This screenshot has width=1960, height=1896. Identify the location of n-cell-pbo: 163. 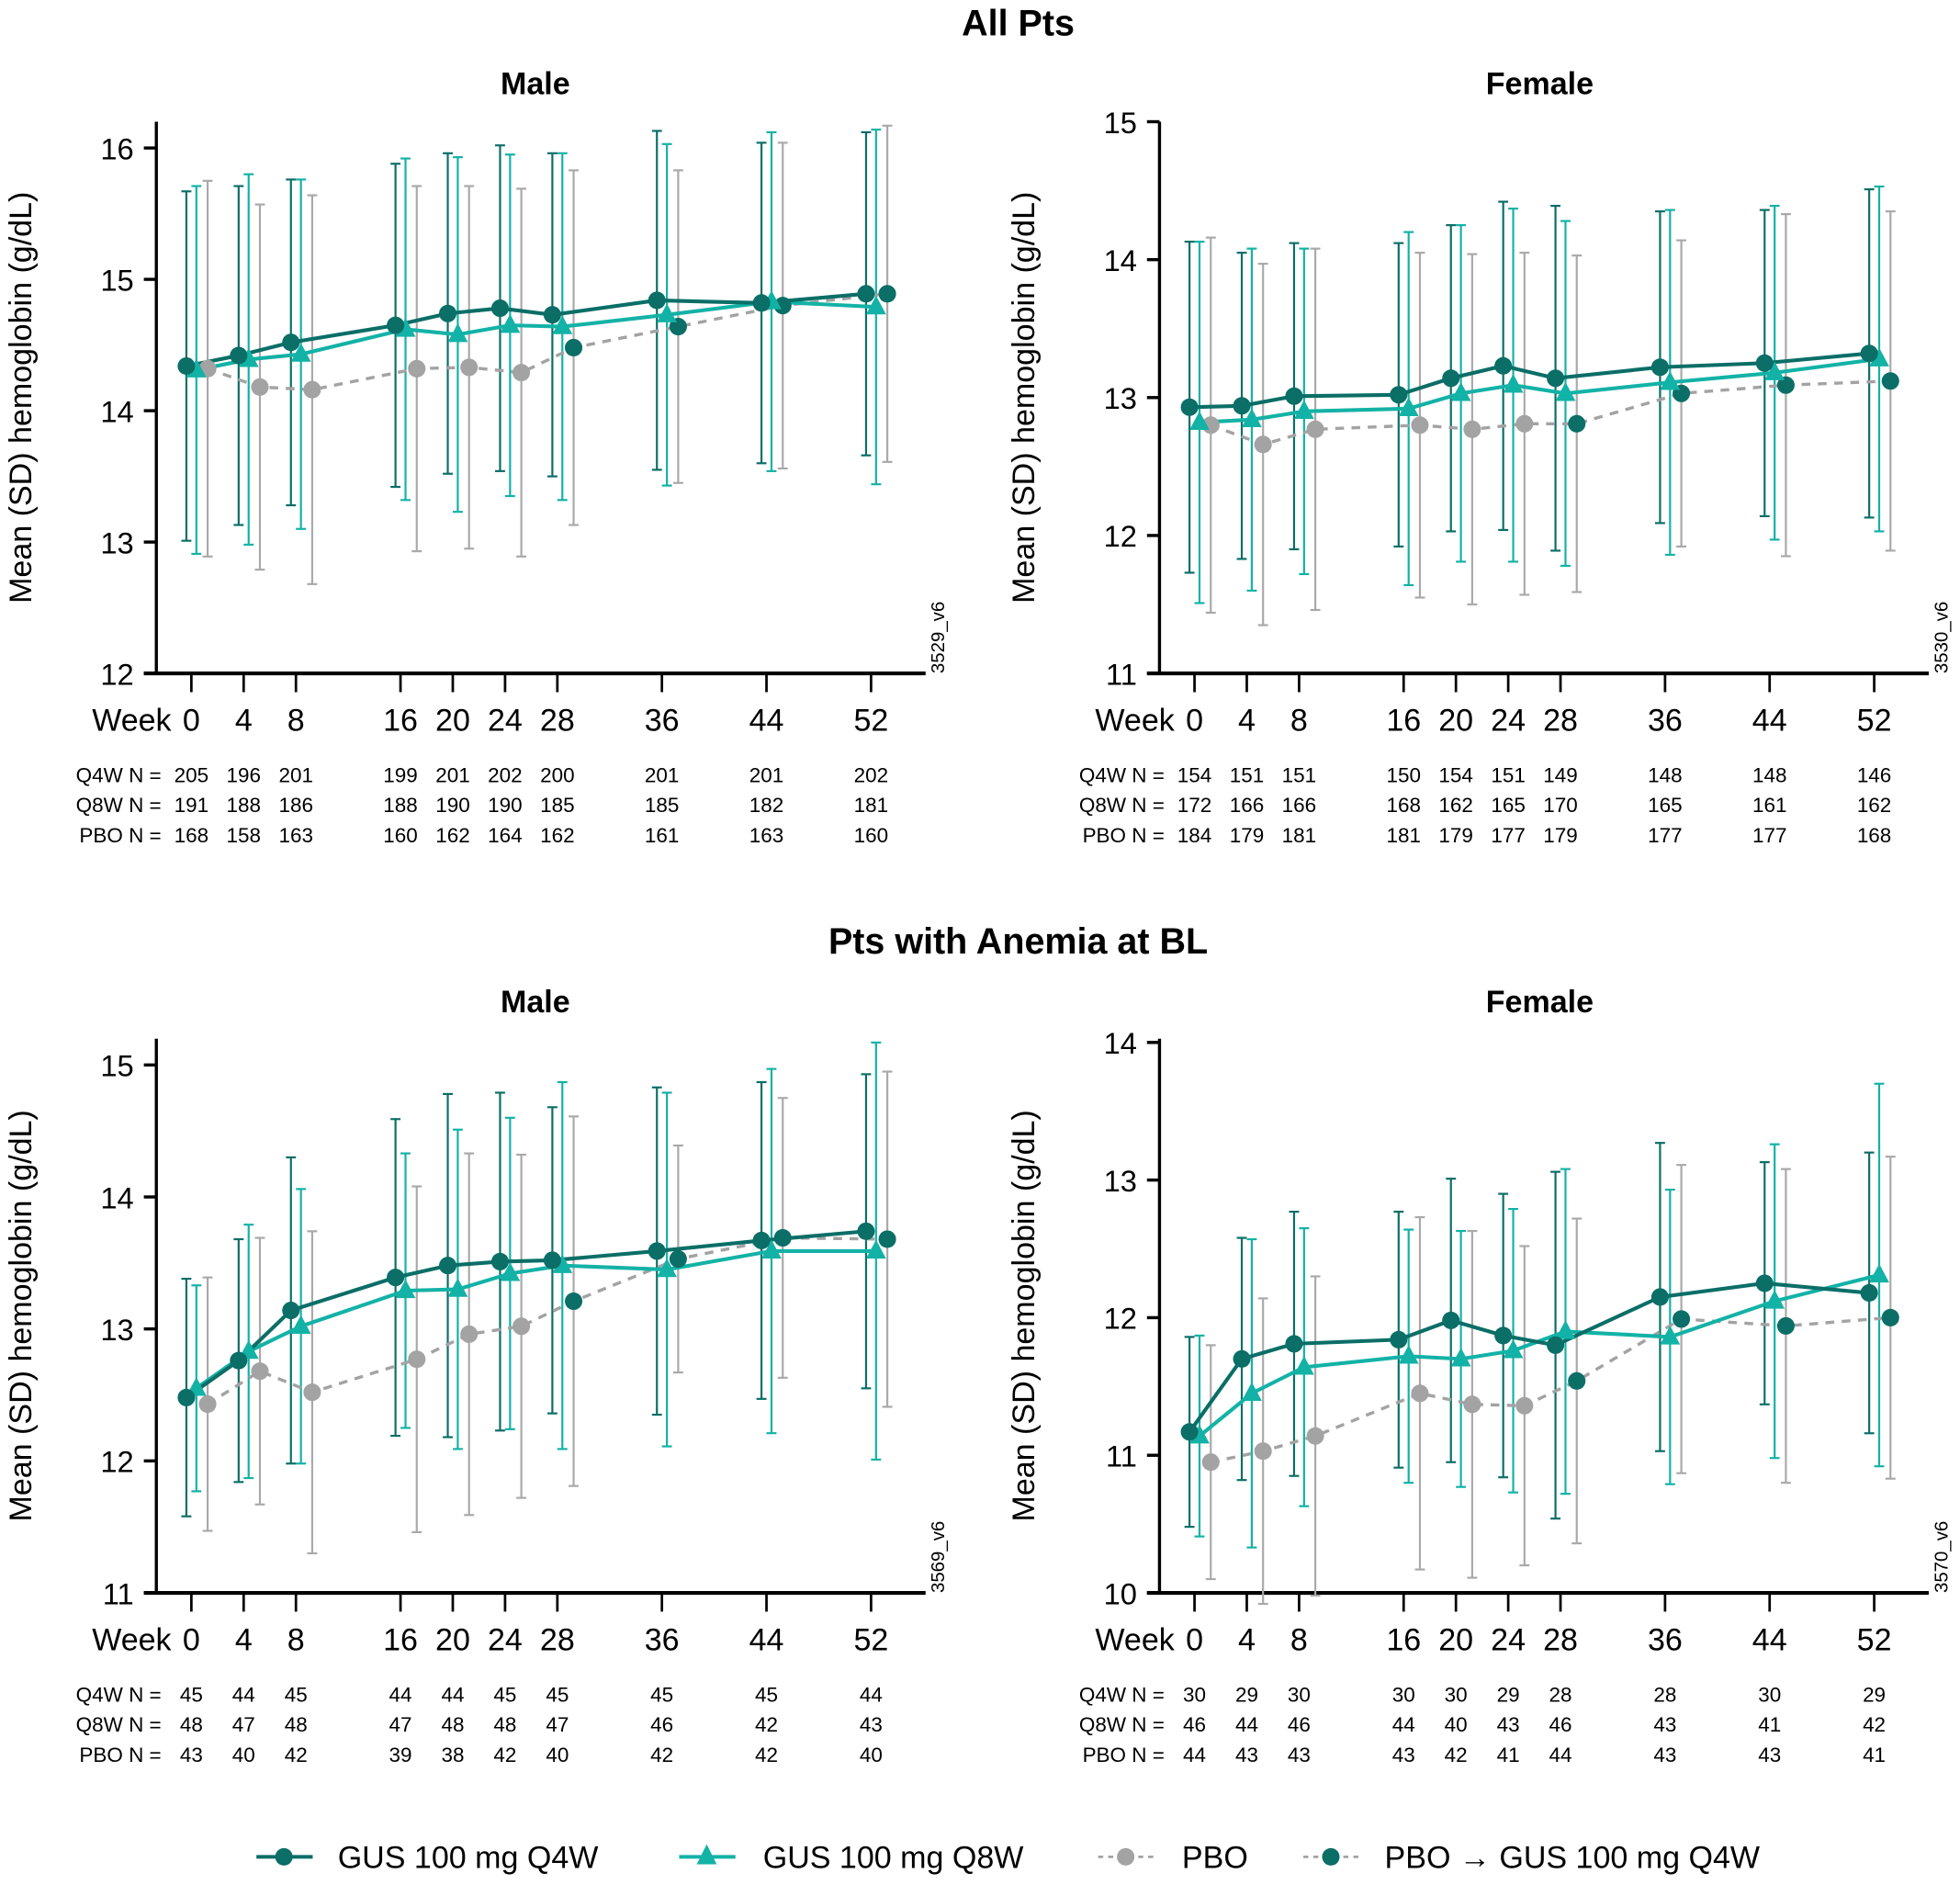
(766, 835).